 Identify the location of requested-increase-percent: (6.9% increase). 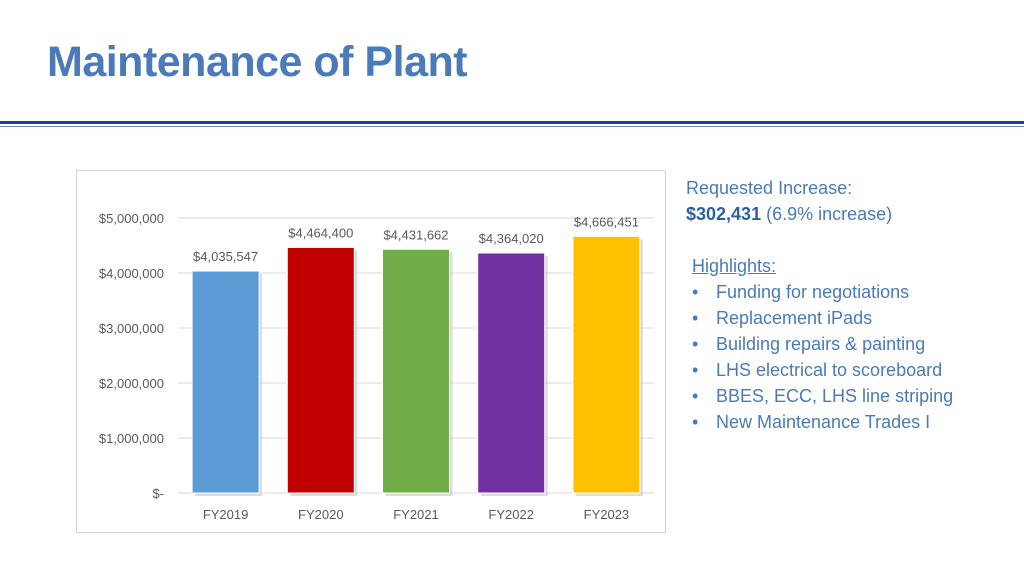
(827, 214).